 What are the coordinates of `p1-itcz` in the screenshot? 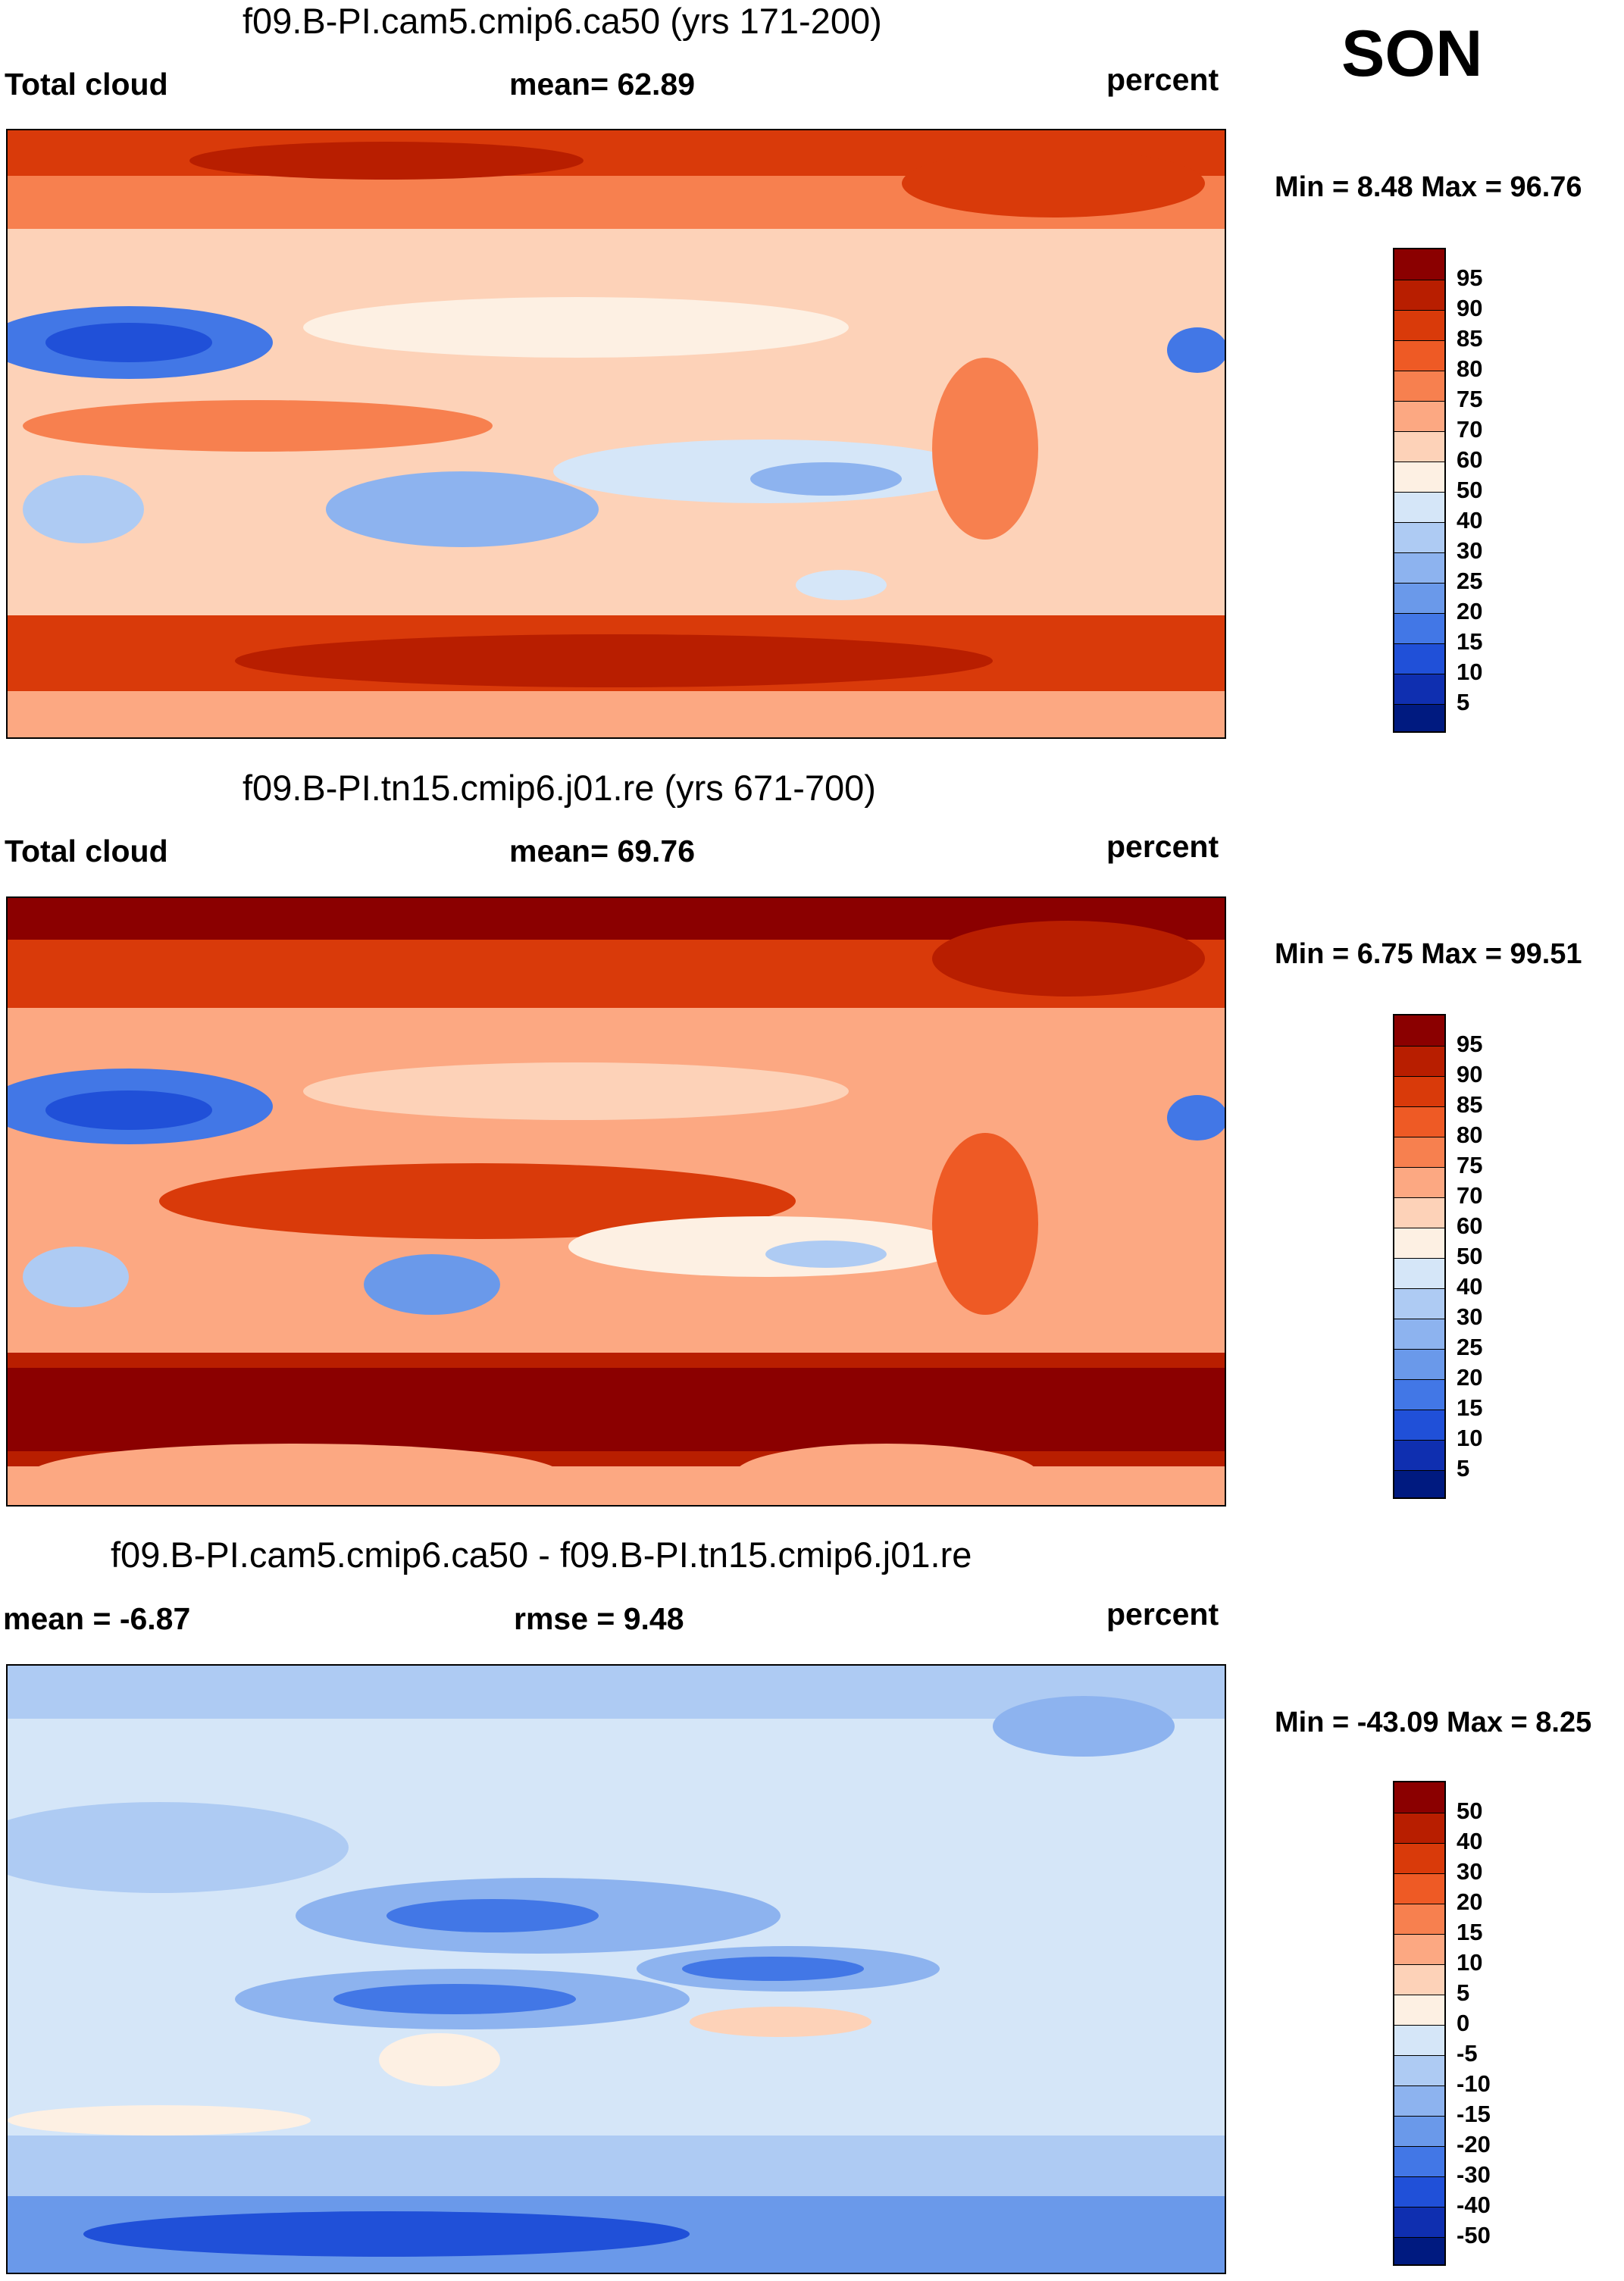 It's located at (258, 426).